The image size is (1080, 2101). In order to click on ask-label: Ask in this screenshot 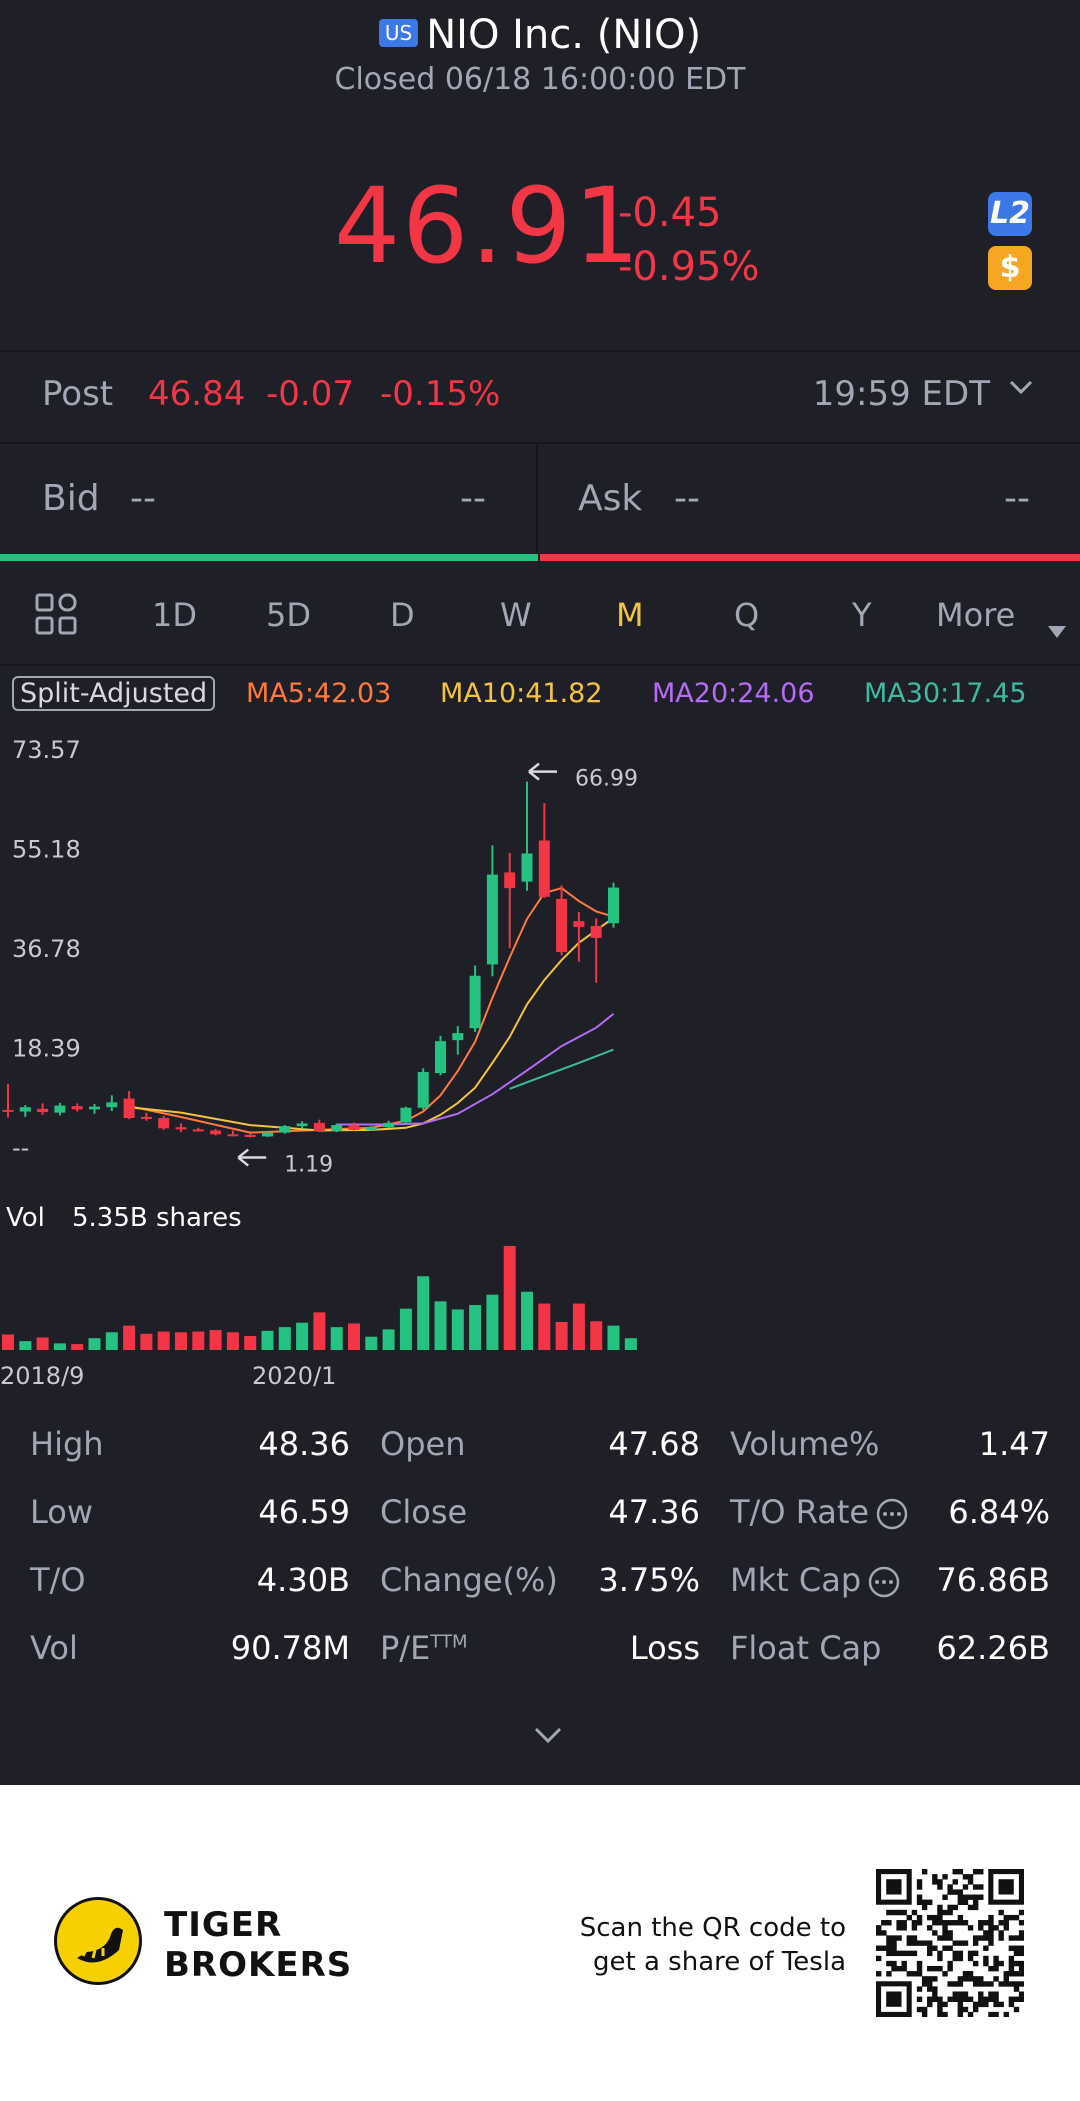, I will do `click(610, 498)`.